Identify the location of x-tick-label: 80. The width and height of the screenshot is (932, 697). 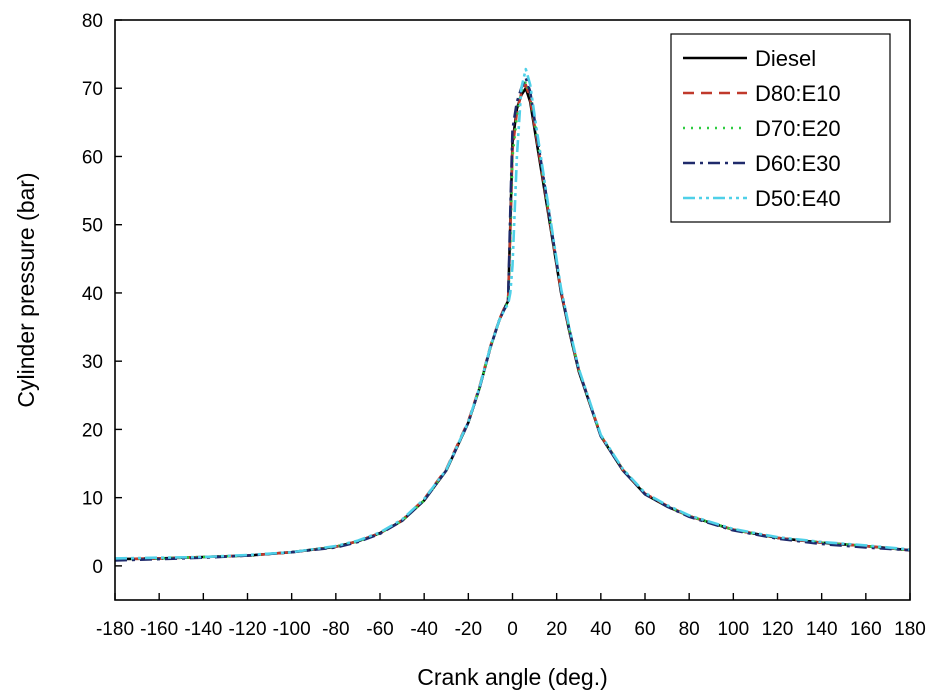
(689, 629).